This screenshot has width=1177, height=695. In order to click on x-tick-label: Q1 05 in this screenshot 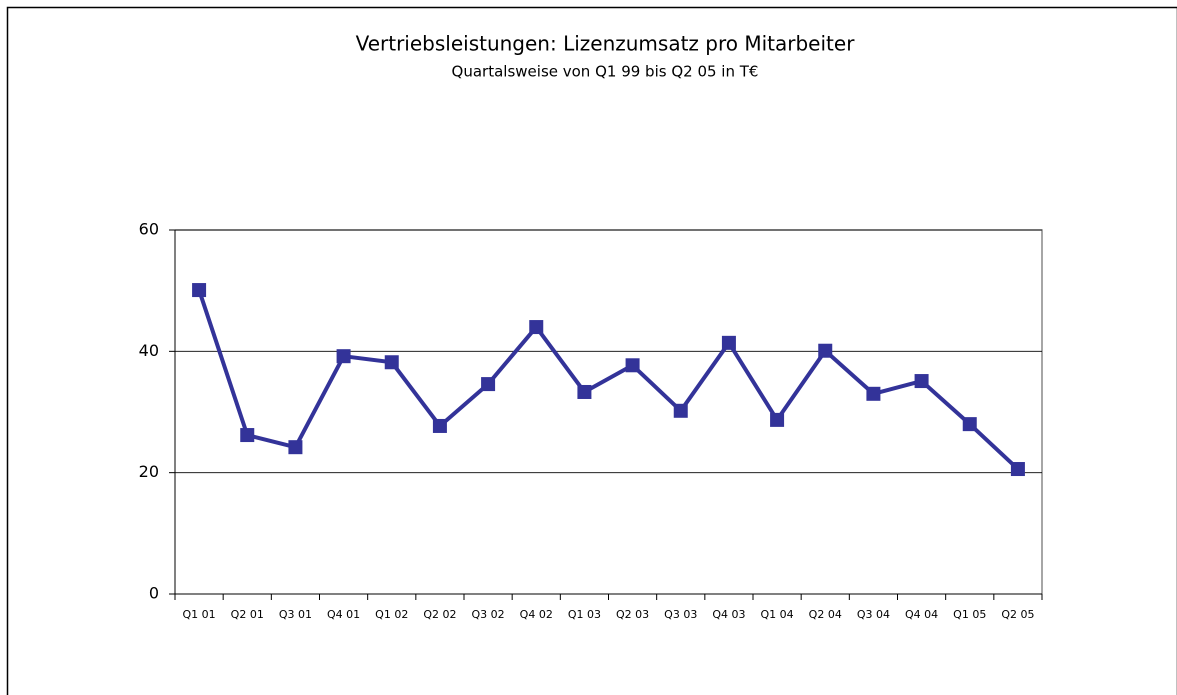, I will do `click(969, 614)`.